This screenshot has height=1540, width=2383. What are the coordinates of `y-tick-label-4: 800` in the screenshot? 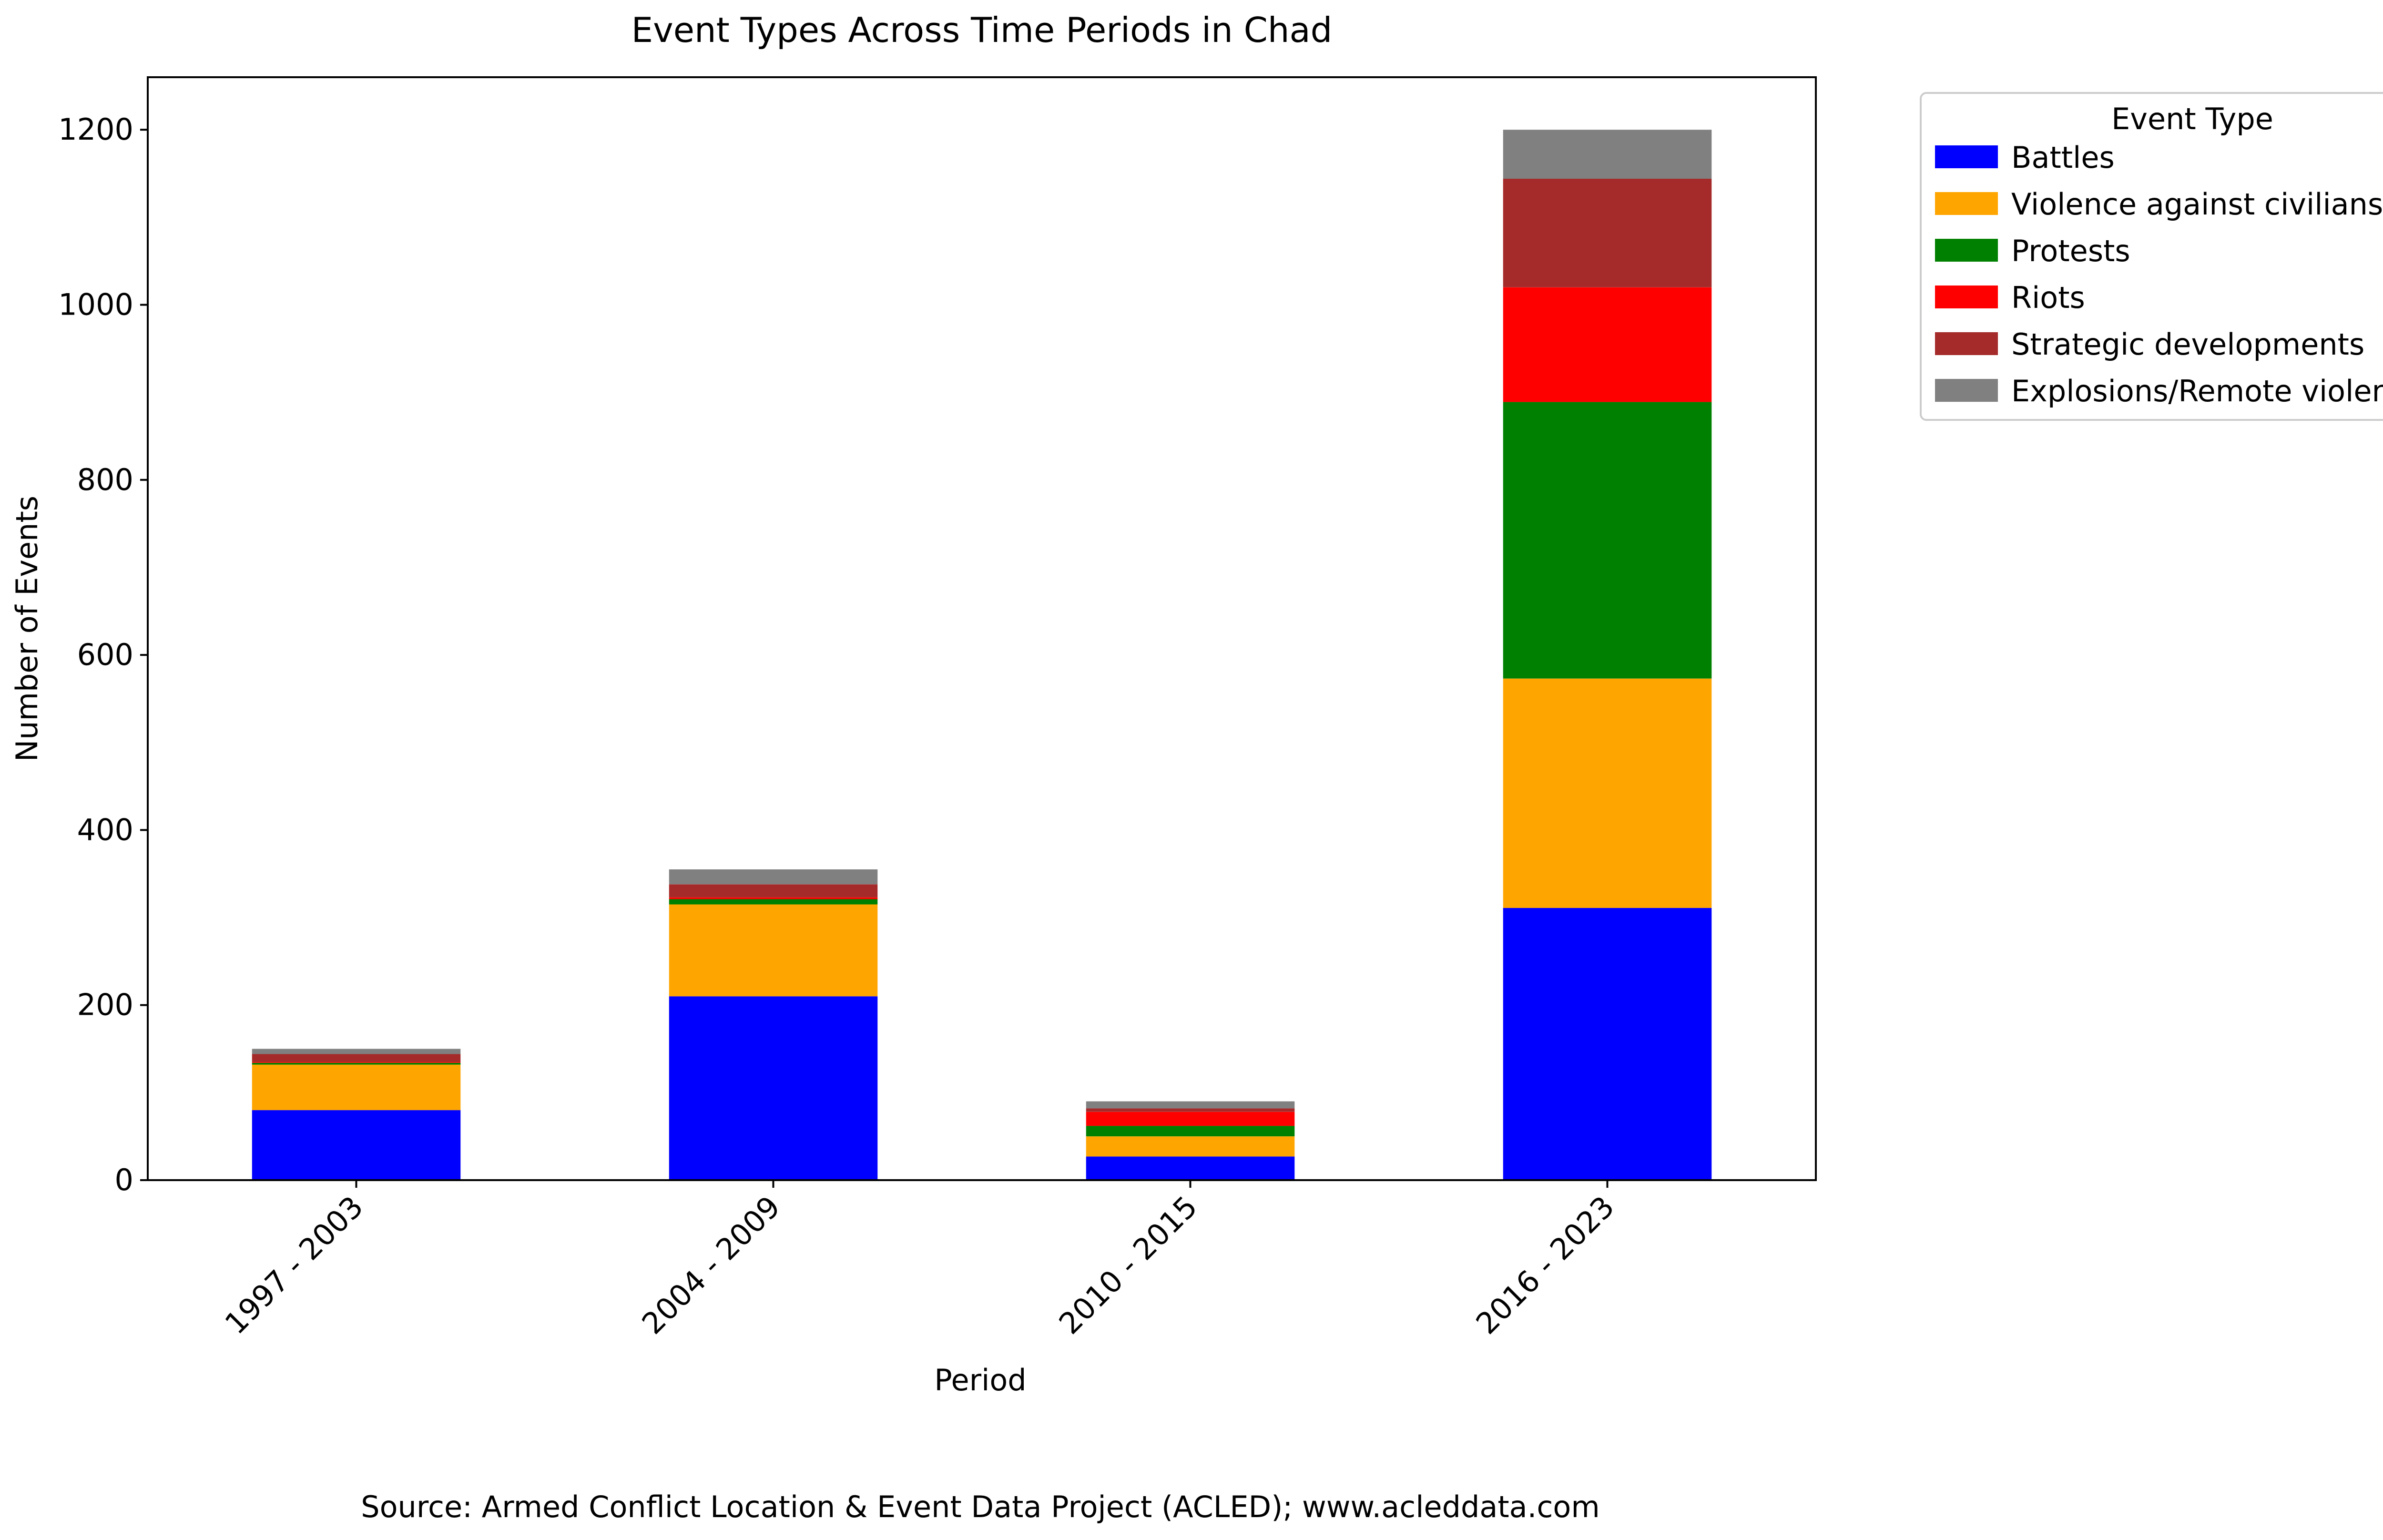 It's located at (105, 479).